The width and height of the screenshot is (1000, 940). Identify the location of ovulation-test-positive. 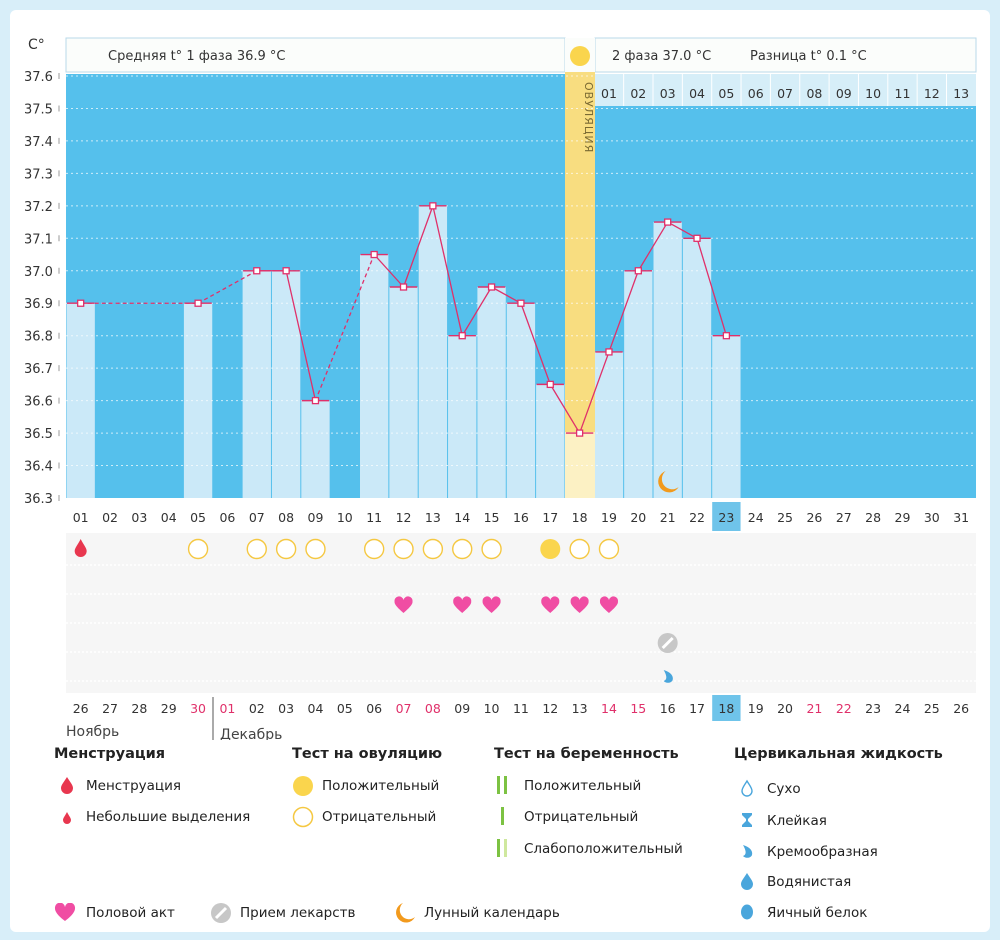
(550, 549).